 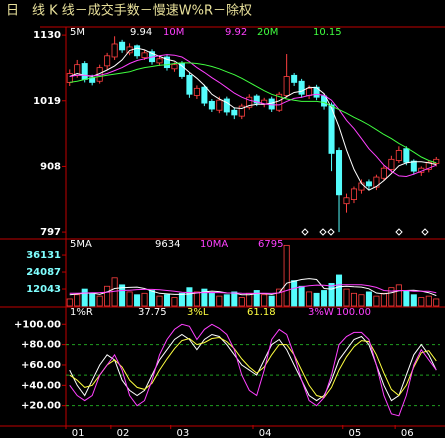 I want to click on y-tick-label: +60.00, so click(x=41, y=365).